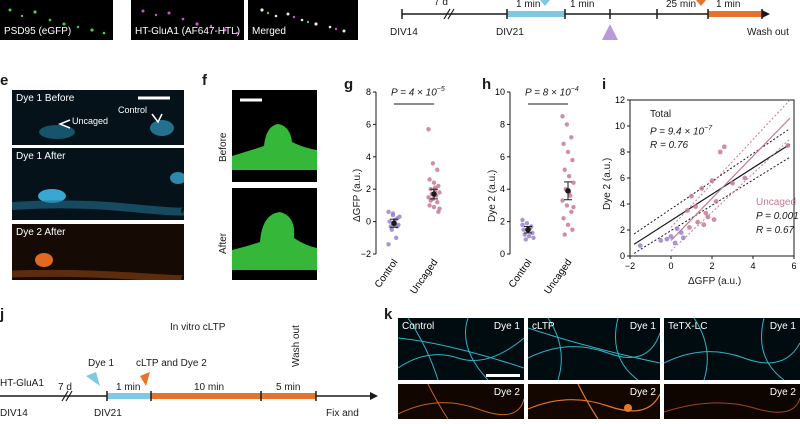  I want to click on x-tick-label: 4, so click(752, 266).